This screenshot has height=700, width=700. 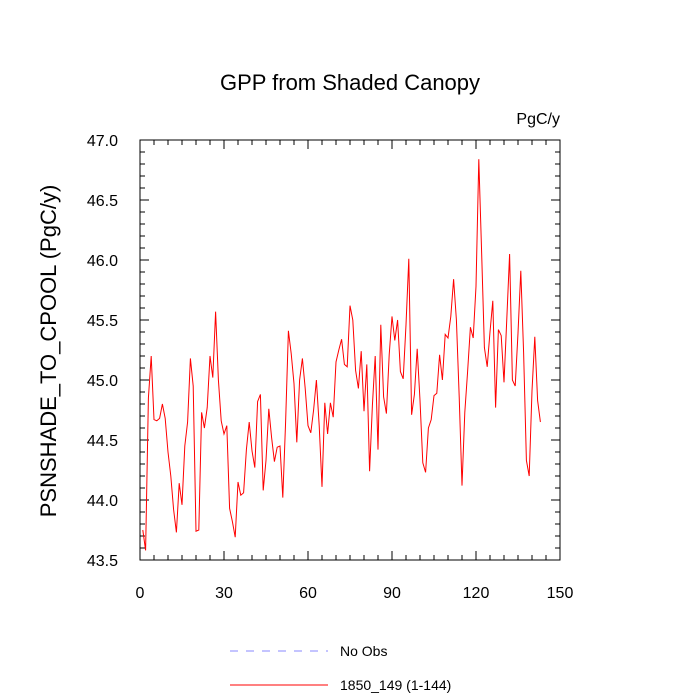 What do you see at coordinates (102, 321) in the screenshot?
I see `y-tick-label: 45.5` at bounding box center [102, 321].